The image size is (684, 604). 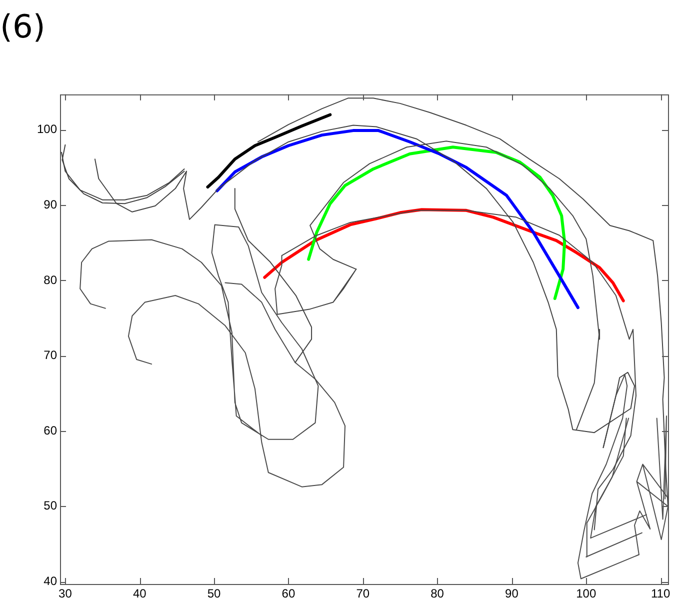 I want to click on y-tick-label: 60, so click(x=51, y=430).